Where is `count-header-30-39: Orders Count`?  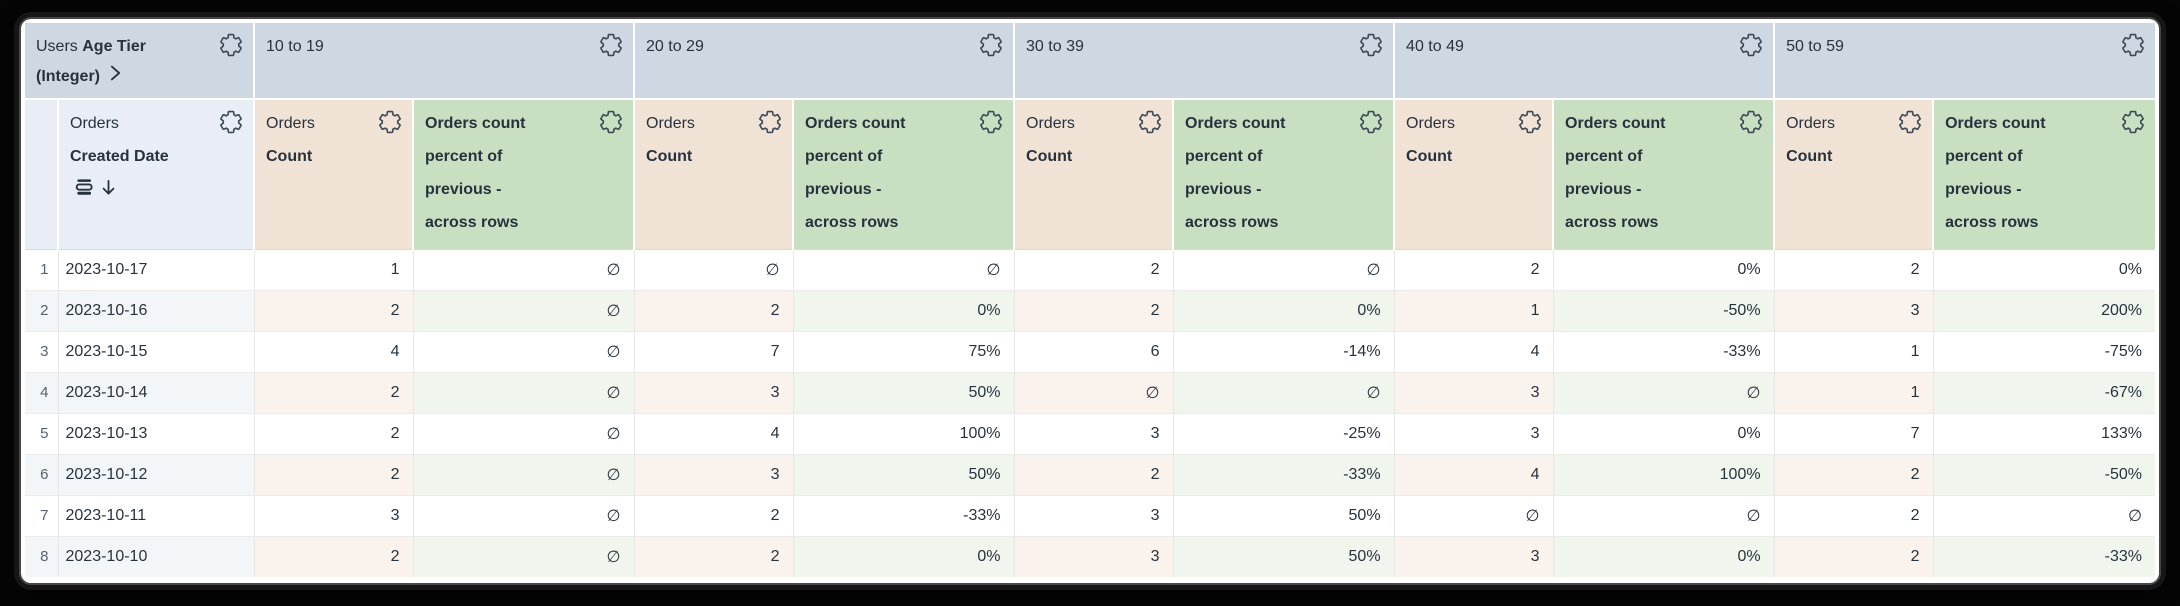 count-header-30-39: Orders Count is located at coordinates (1093, 174).